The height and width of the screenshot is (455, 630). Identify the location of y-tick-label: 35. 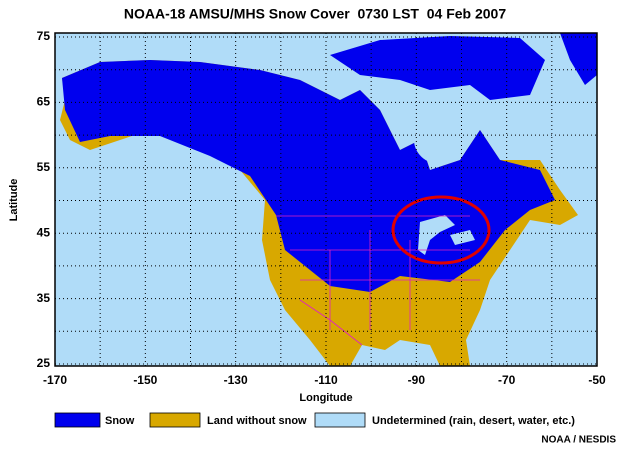
(44, 298).